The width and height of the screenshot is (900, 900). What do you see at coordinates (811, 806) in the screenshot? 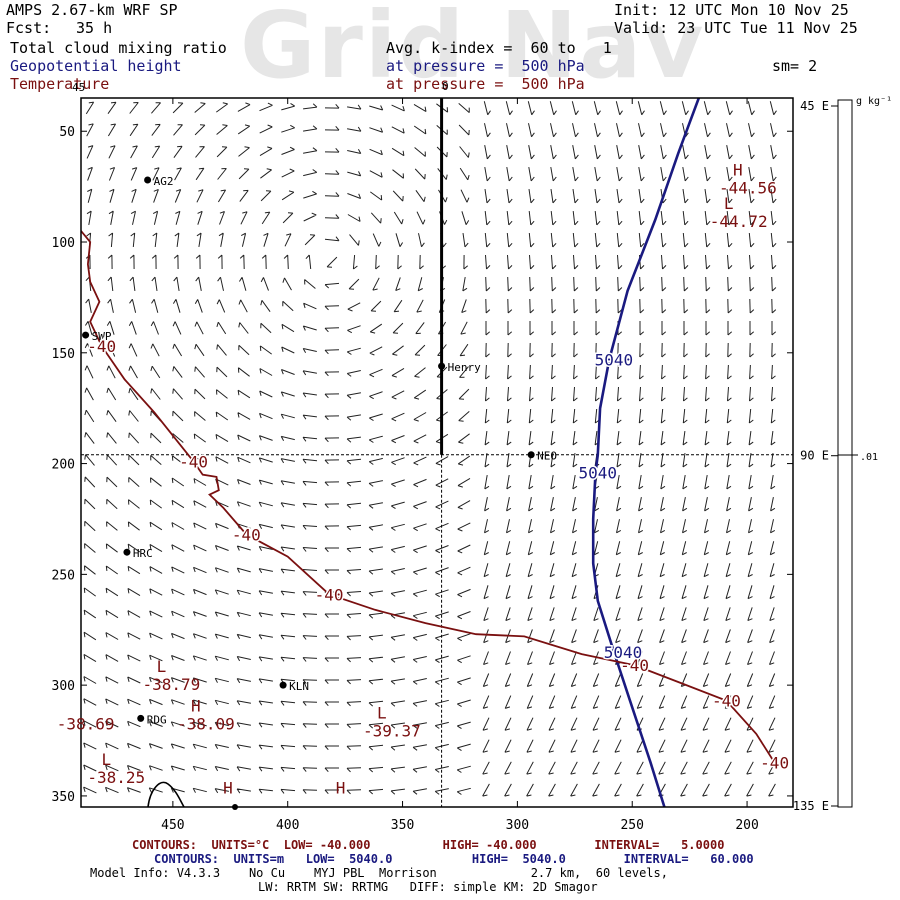
I see `lat-label: 135 E` at bounding box center [811, 806].